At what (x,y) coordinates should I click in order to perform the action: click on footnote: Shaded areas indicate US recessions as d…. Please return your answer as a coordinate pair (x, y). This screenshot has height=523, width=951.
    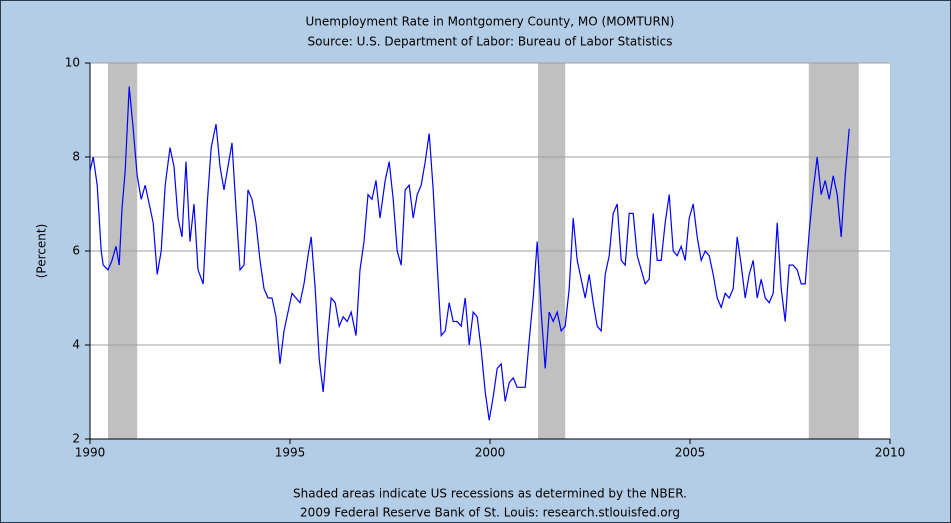
    Looking at the image, I should click on (490, 494).